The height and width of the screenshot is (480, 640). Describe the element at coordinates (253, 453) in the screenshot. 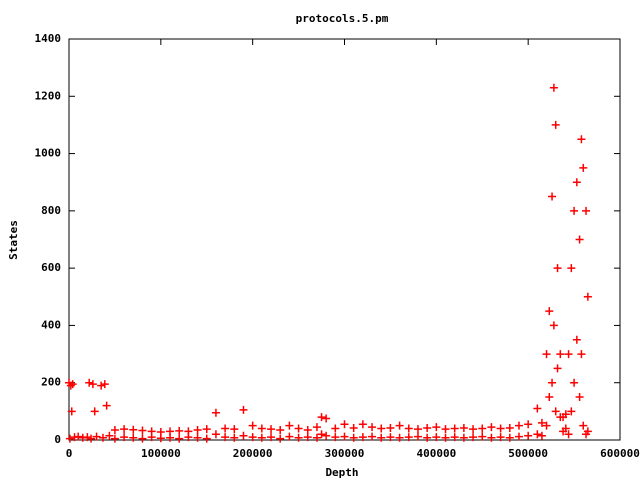

I see `x-tick-label: 200000` at that location.